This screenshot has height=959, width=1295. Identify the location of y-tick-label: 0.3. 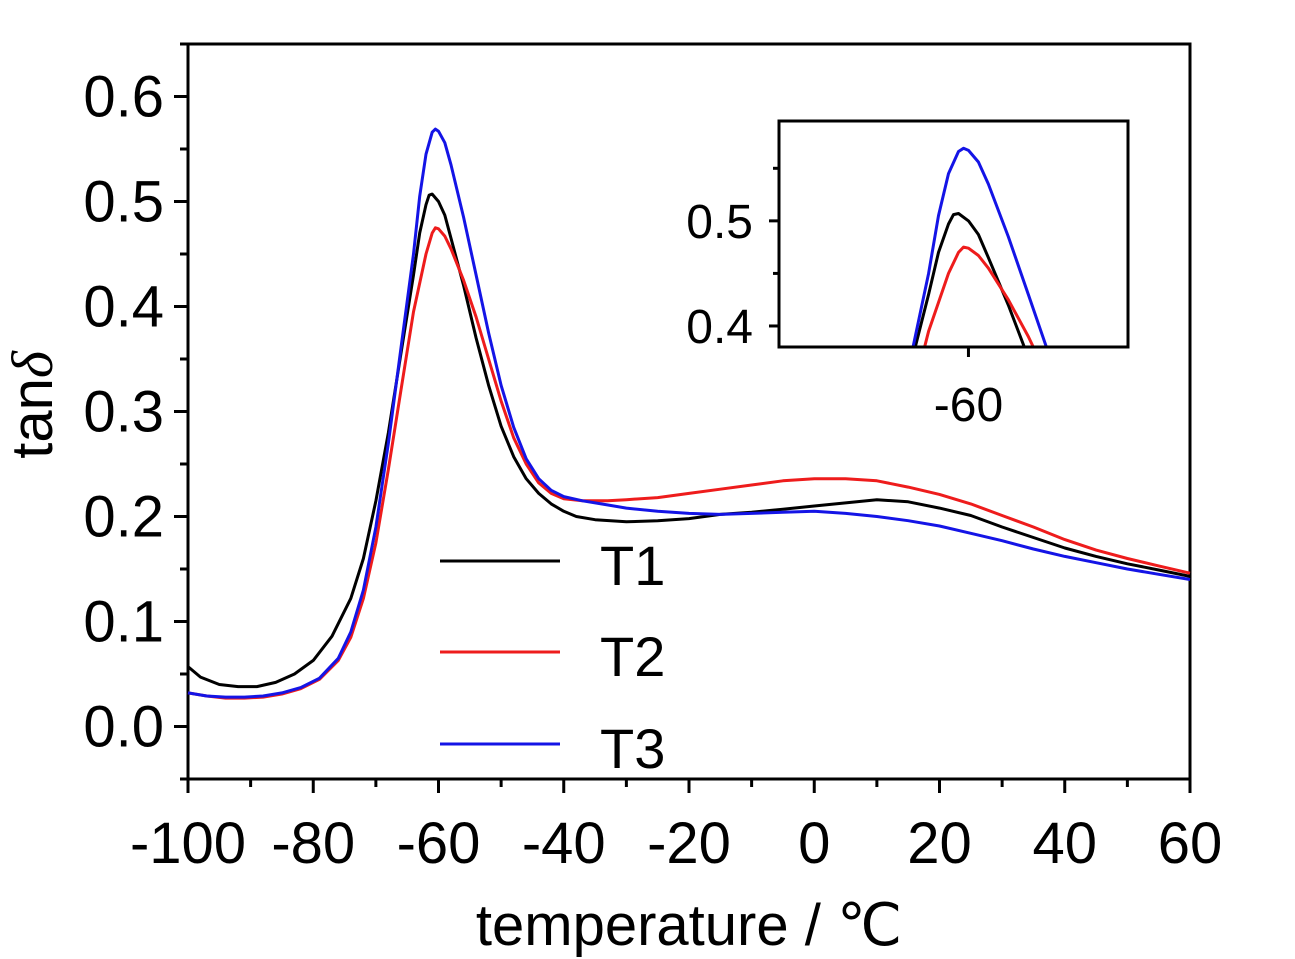
(123, 412).